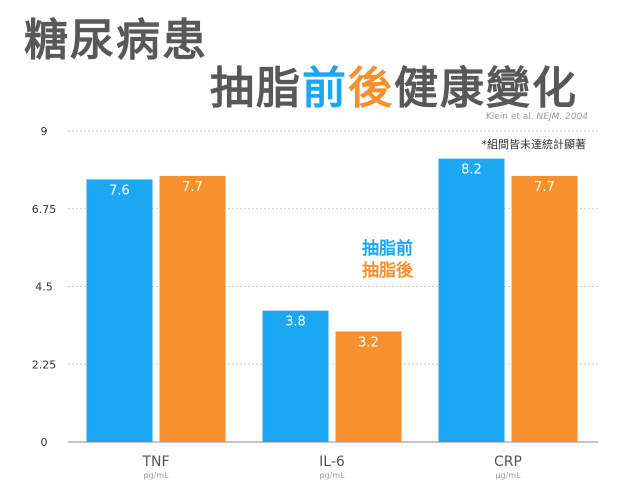 This screenshot has width=640, height=498. What do you see at coordinates (192, 308) in the screenshot?
I see `bar-tnf-after` at bounding box center [192, 308].